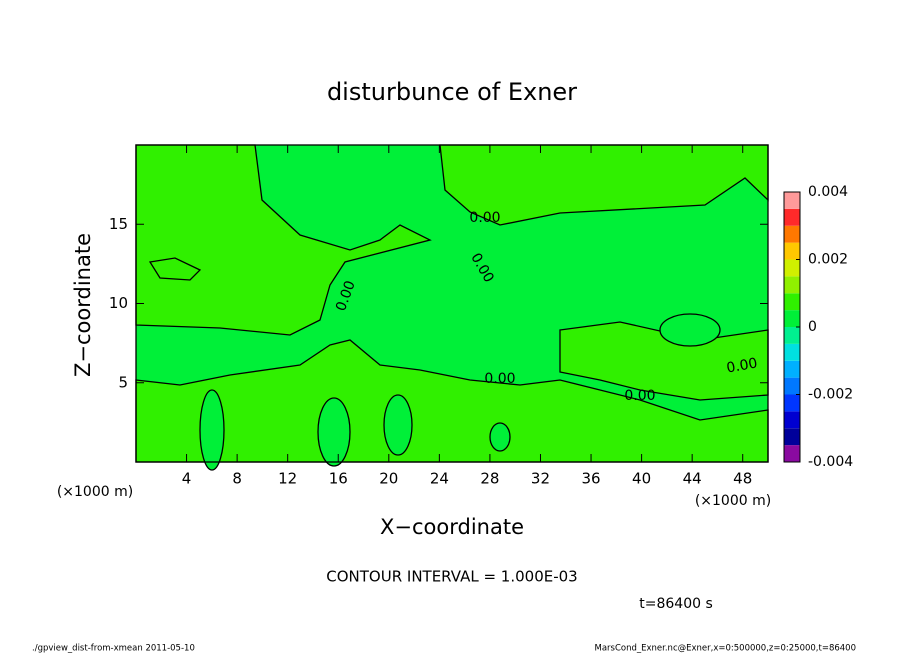 This screenshot has width=904, height=654. What do you see at coordinates (540, 479) in the screenshot?
I see `x-tick-label: 32` at bounding box center [540, 479].